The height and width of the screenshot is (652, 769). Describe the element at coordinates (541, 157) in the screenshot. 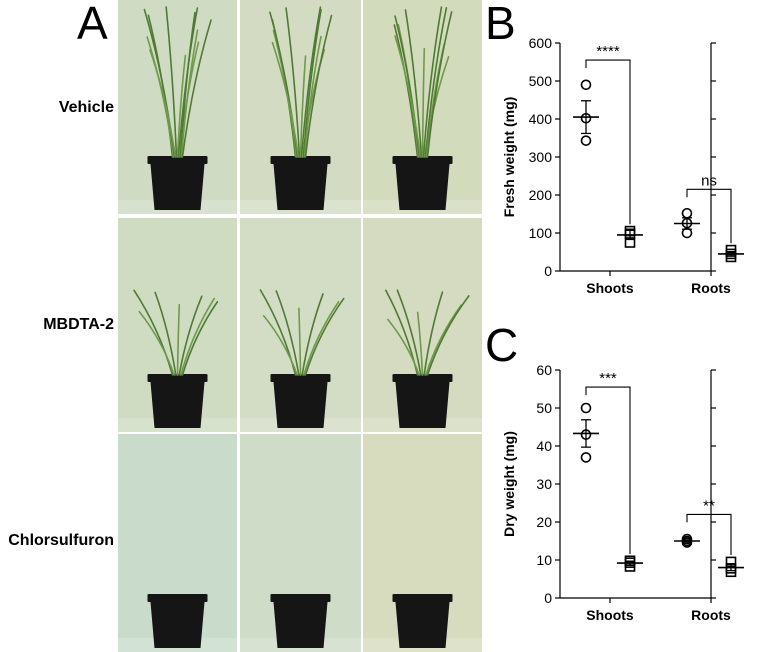

I see `y-tick-label: 300` at that location.